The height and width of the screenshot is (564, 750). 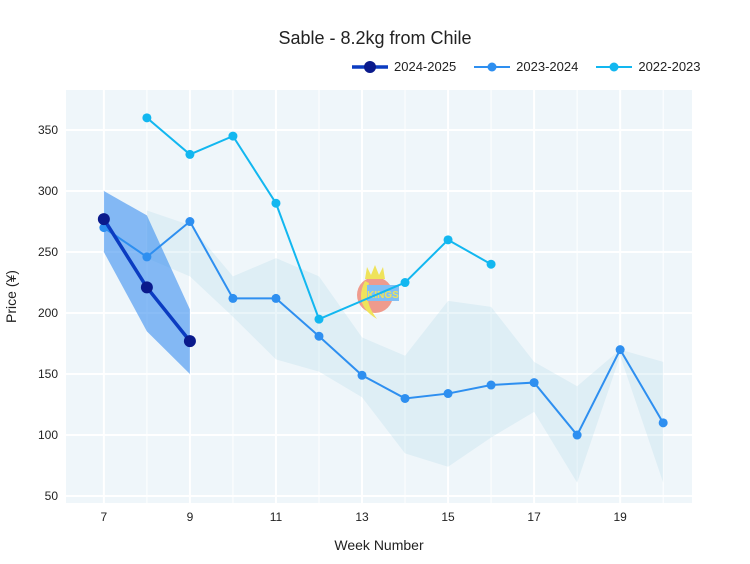 I want to click on legend-item-2024-2025: 2024-2025, so click(x=404, y=66).